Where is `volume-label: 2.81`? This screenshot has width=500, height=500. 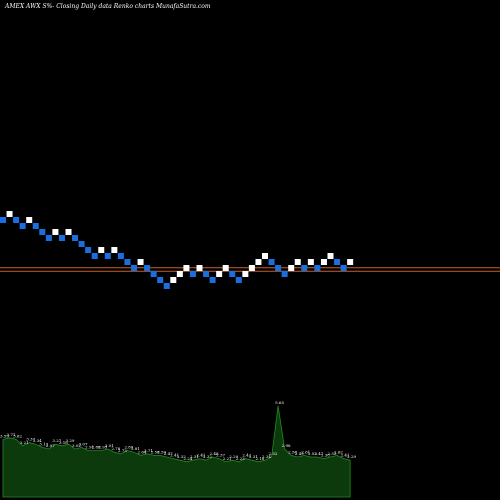
volume-label: 2.81 is located at coordinates (135, 448).